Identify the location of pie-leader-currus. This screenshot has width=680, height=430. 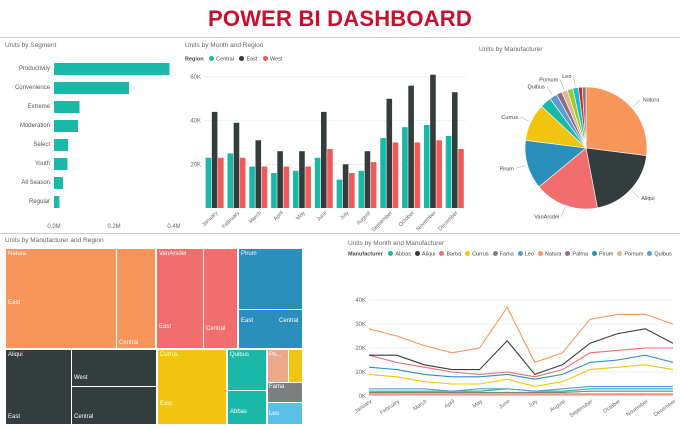
(524, 119).